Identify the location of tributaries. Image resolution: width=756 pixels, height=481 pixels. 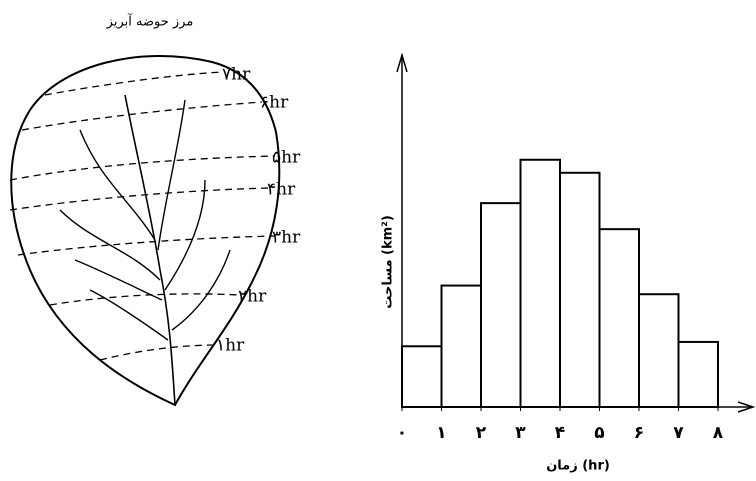
(145, 220).